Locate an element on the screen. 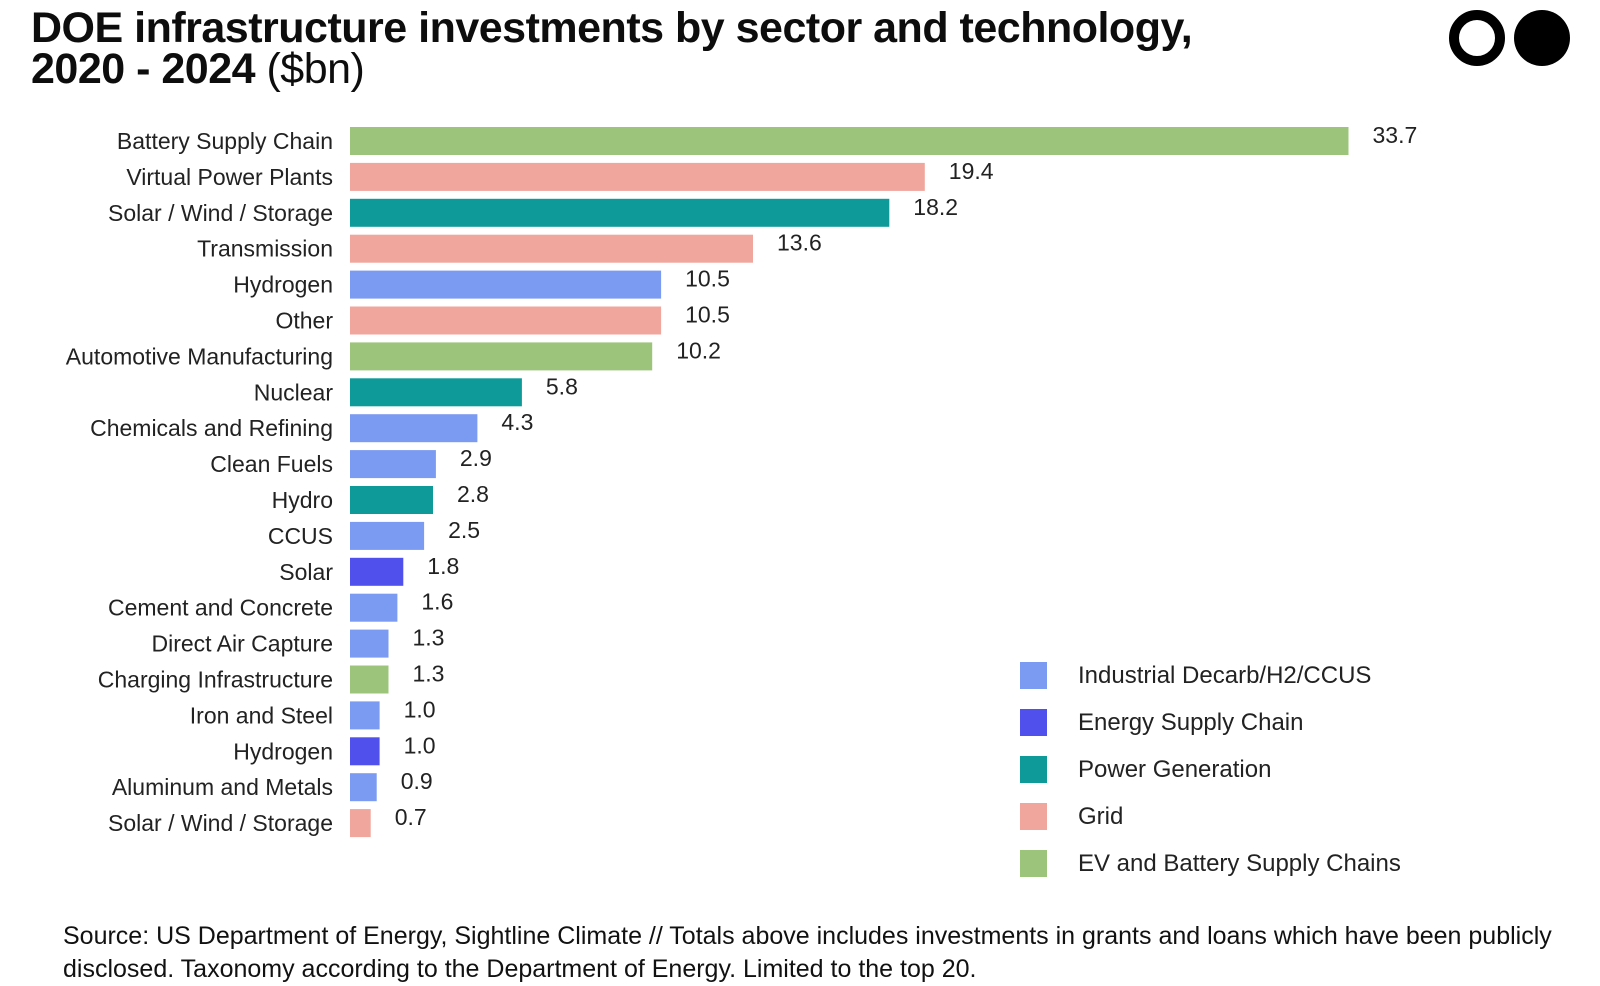 The image size is (1600, 986). legend-swatch-power-generation is located at coordinates (1033, 769).